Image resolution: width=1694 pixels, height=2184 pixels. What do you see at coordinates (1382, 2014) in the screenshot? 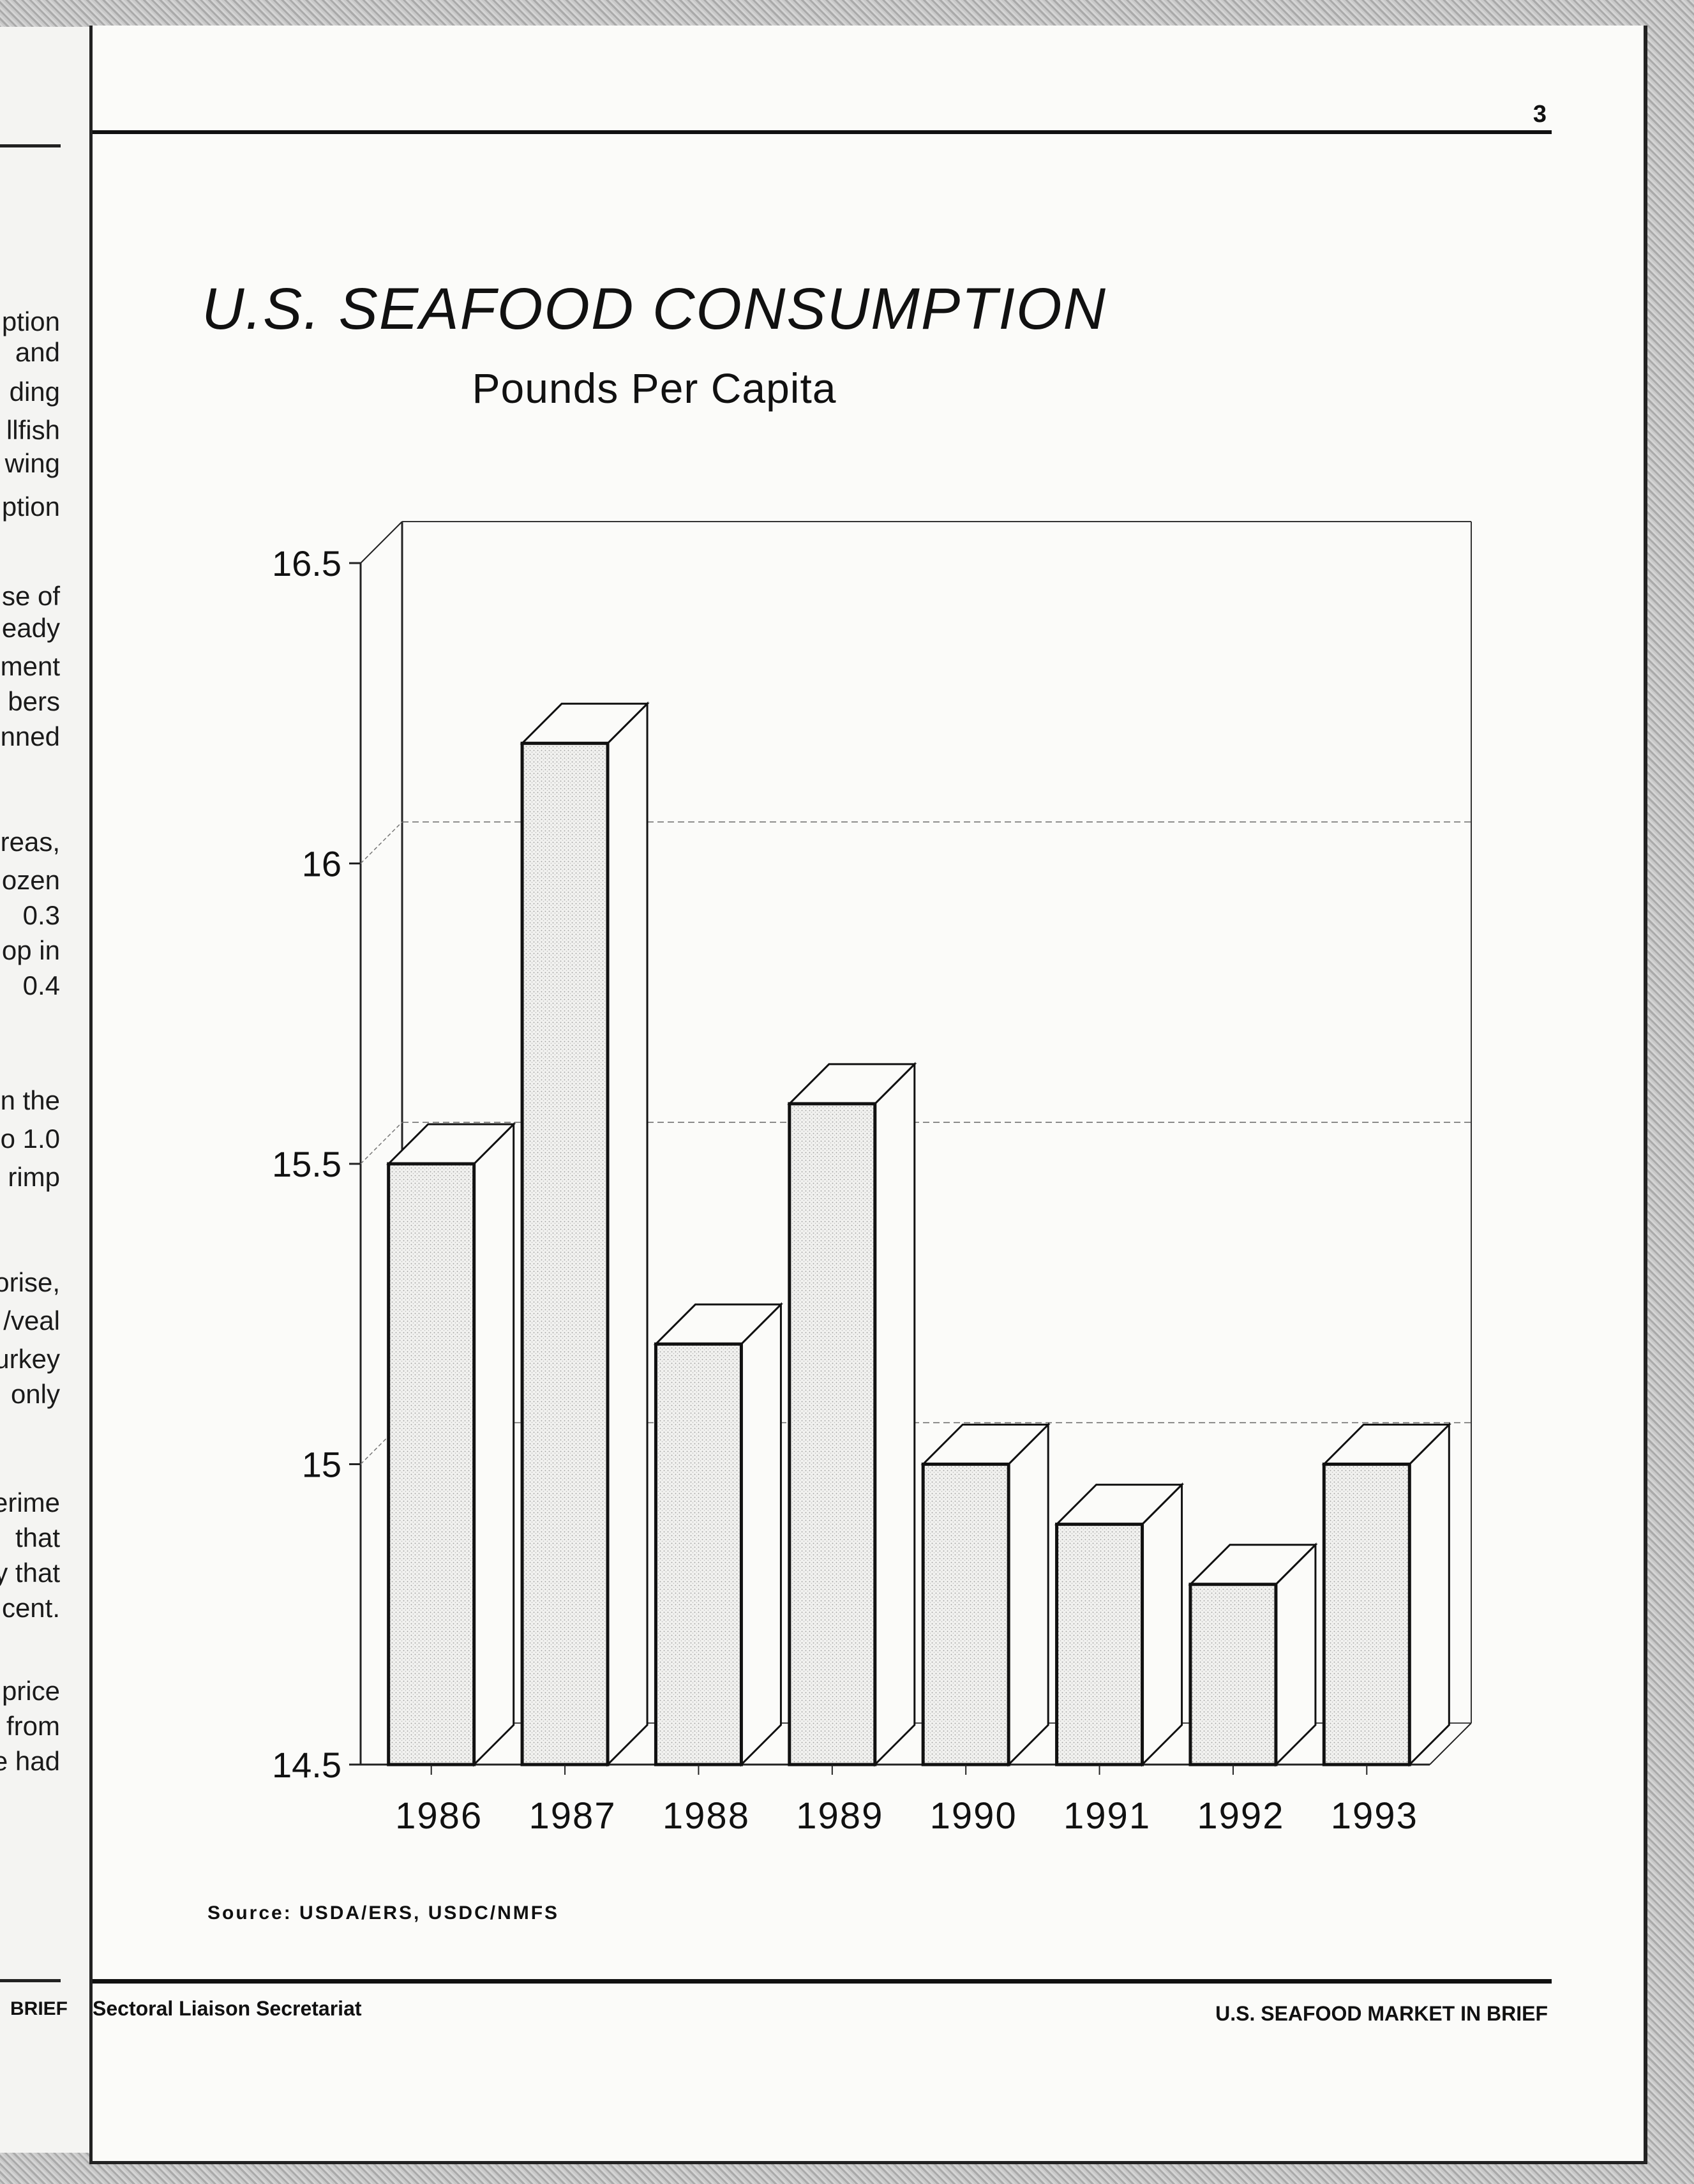
I see `footer-right: U.S. SEAFOOD MARKET IN BRIEF` at bounding box center [1382, 2014].